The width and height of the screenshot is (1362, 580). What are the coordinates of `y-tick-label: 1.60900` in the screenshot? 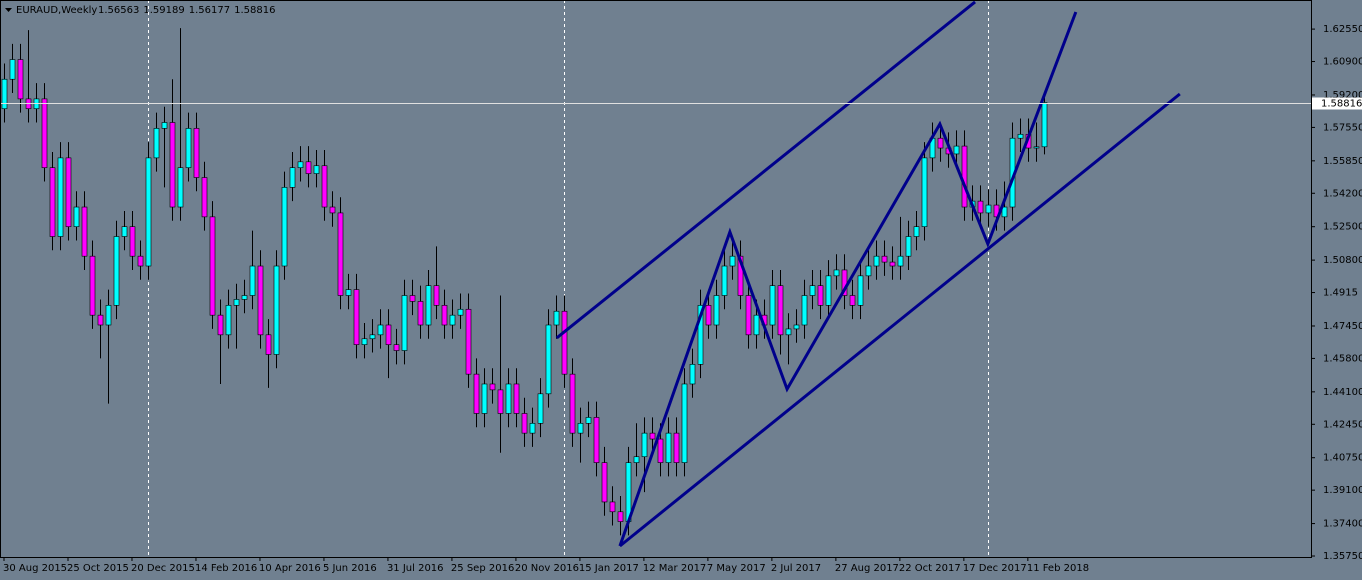 It's located at (1342, 62).